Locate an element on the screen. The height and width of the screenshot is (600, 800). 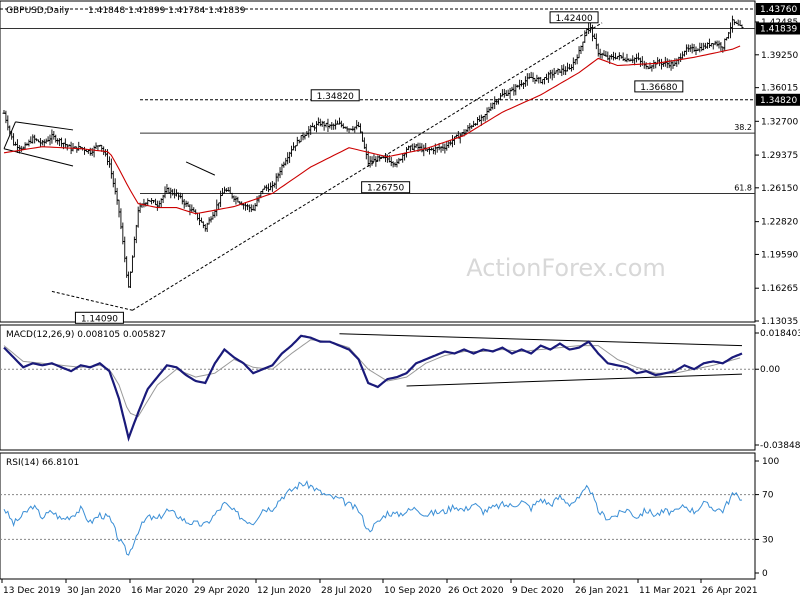
axis-level-label: 1.43760 is located at coordinates (778, 10).